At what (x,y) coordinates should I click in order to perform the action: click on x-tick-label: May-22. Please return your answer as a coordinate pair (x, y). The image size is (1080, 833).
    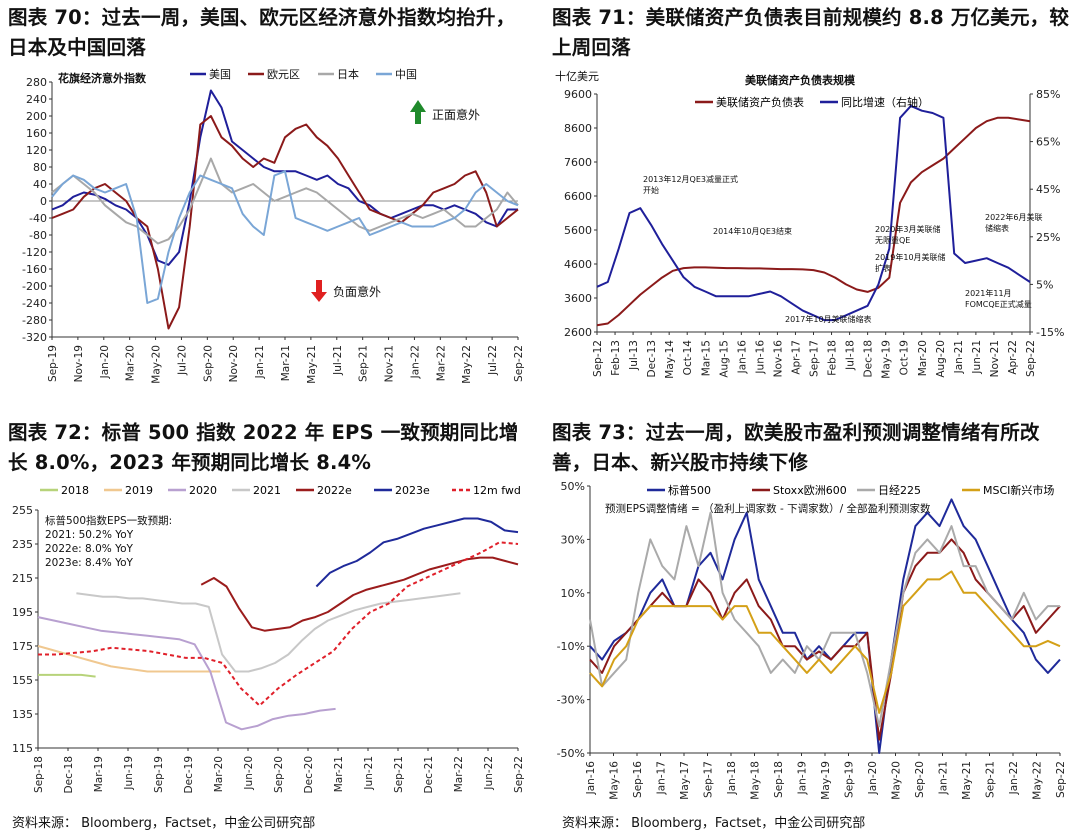
    Looking at the image, I should click on (467, 364).